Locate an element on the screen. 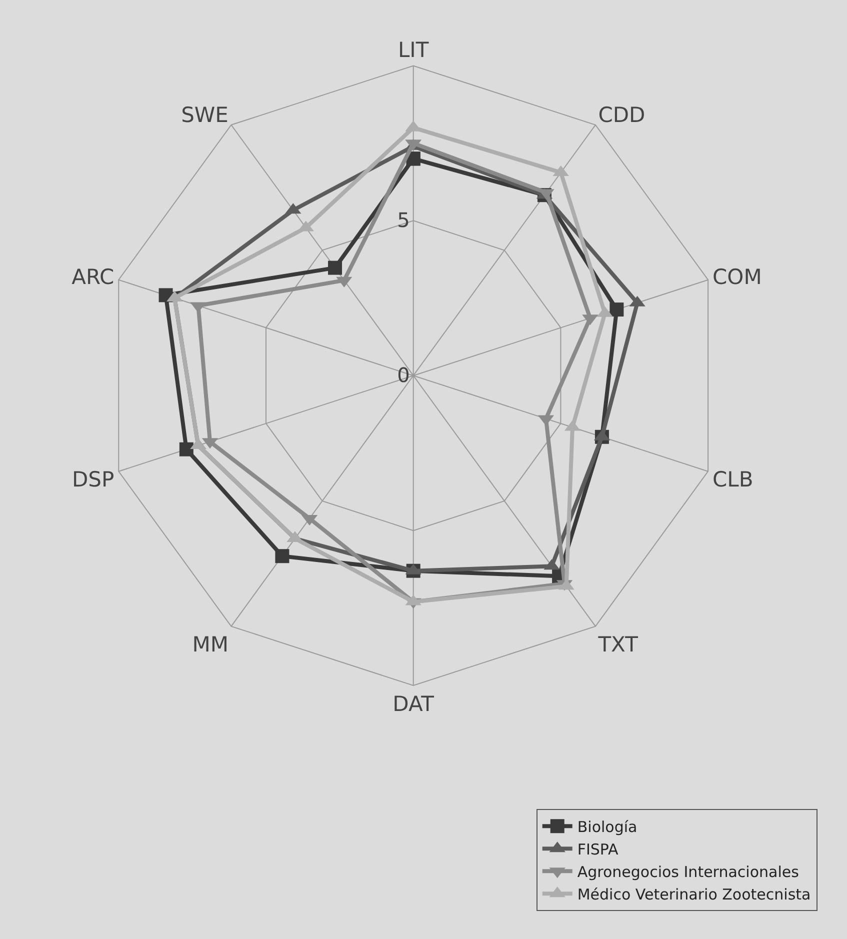  spoke-label: CDD is located at coordinates (622, 115).